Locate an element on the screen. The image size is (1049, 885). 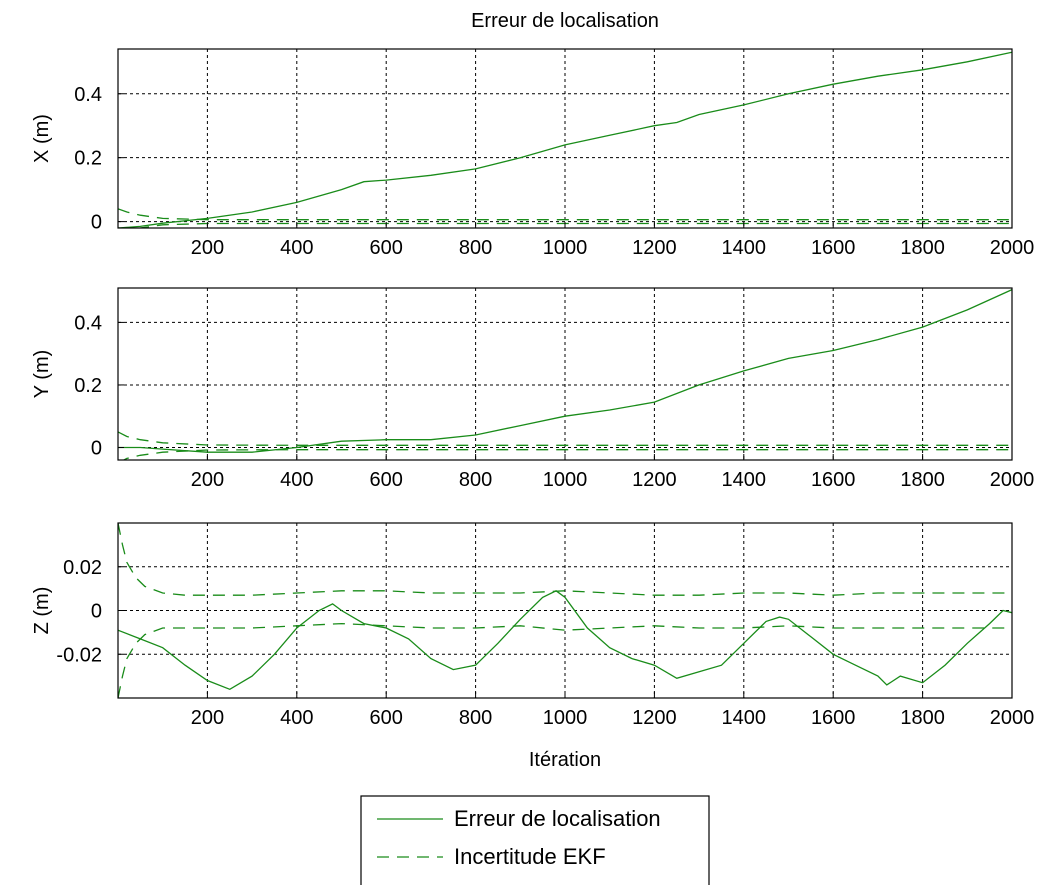
y-tick-label: 0.02 is located at coordinates (82, 568).